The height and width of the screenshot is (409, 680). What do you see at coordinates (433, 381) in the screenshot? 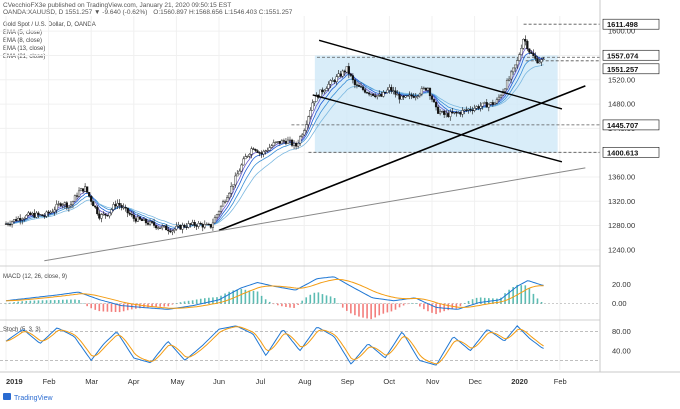
I see `time-tick-label: Nov` at bounding box center [433, 381].